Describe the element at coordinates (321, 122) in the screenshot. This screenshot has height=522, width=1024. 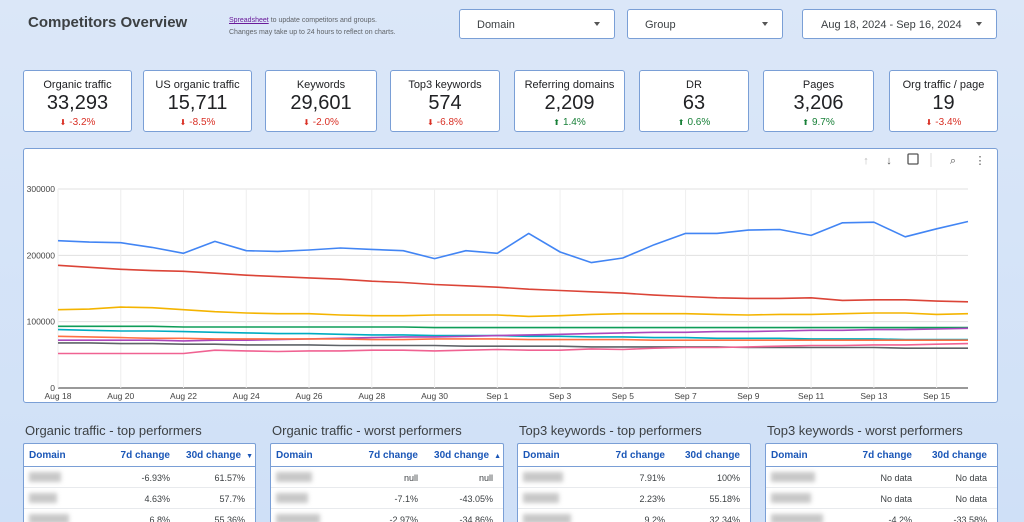
I see `kpi-change-row: ⬇ -2.0%` at that location.